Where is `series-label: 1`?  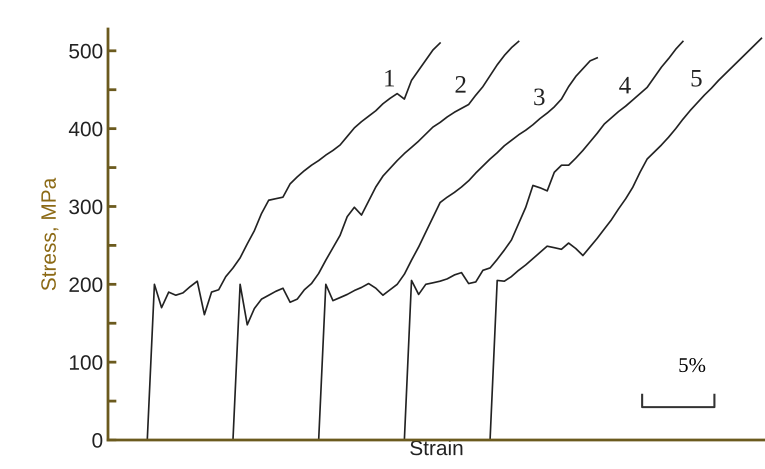 series-label: 1 is located at coordinates (389, 78).